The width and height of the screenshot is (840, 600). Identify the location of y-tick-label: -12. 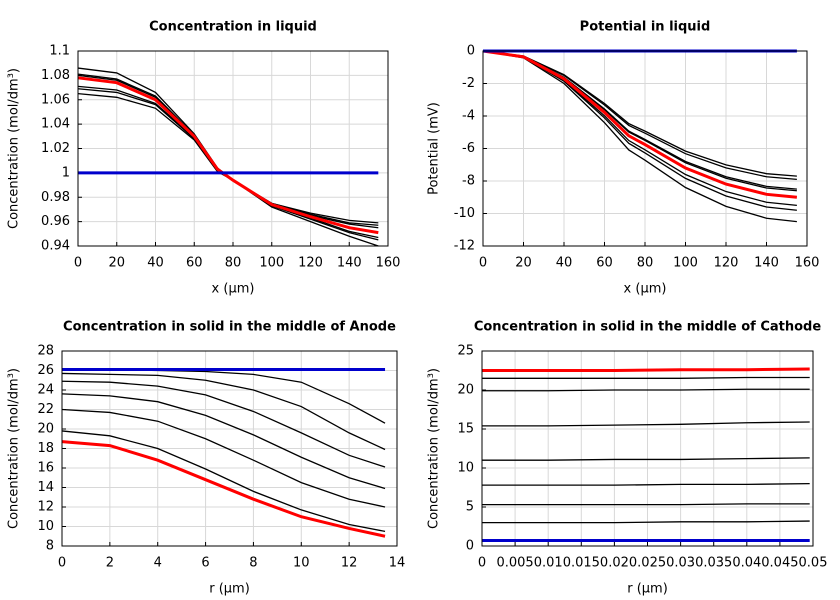
(464, 246).